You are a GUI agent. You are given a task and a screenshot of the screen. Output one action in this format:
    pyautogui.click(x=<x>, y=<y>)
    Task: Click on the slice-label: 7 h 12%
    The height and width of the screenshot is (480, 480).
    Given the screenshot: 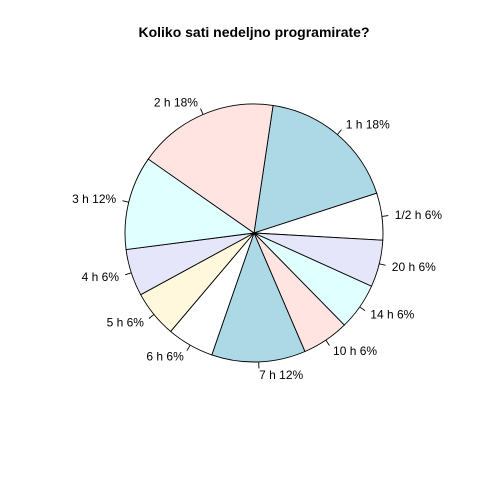 What is the action you would take?
    pyautogui.click(x=281, y=375)
    